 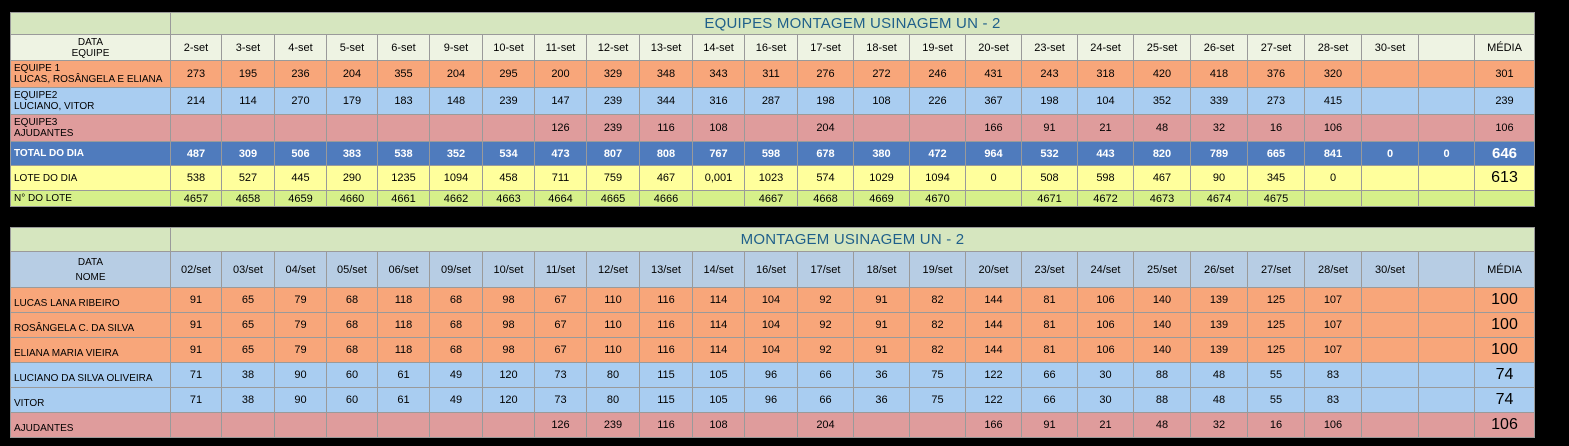 What do you see at coordinates (1105, 128) in the screenshot?
I see `value-cell: 21` at bounding box center [1105, 128].